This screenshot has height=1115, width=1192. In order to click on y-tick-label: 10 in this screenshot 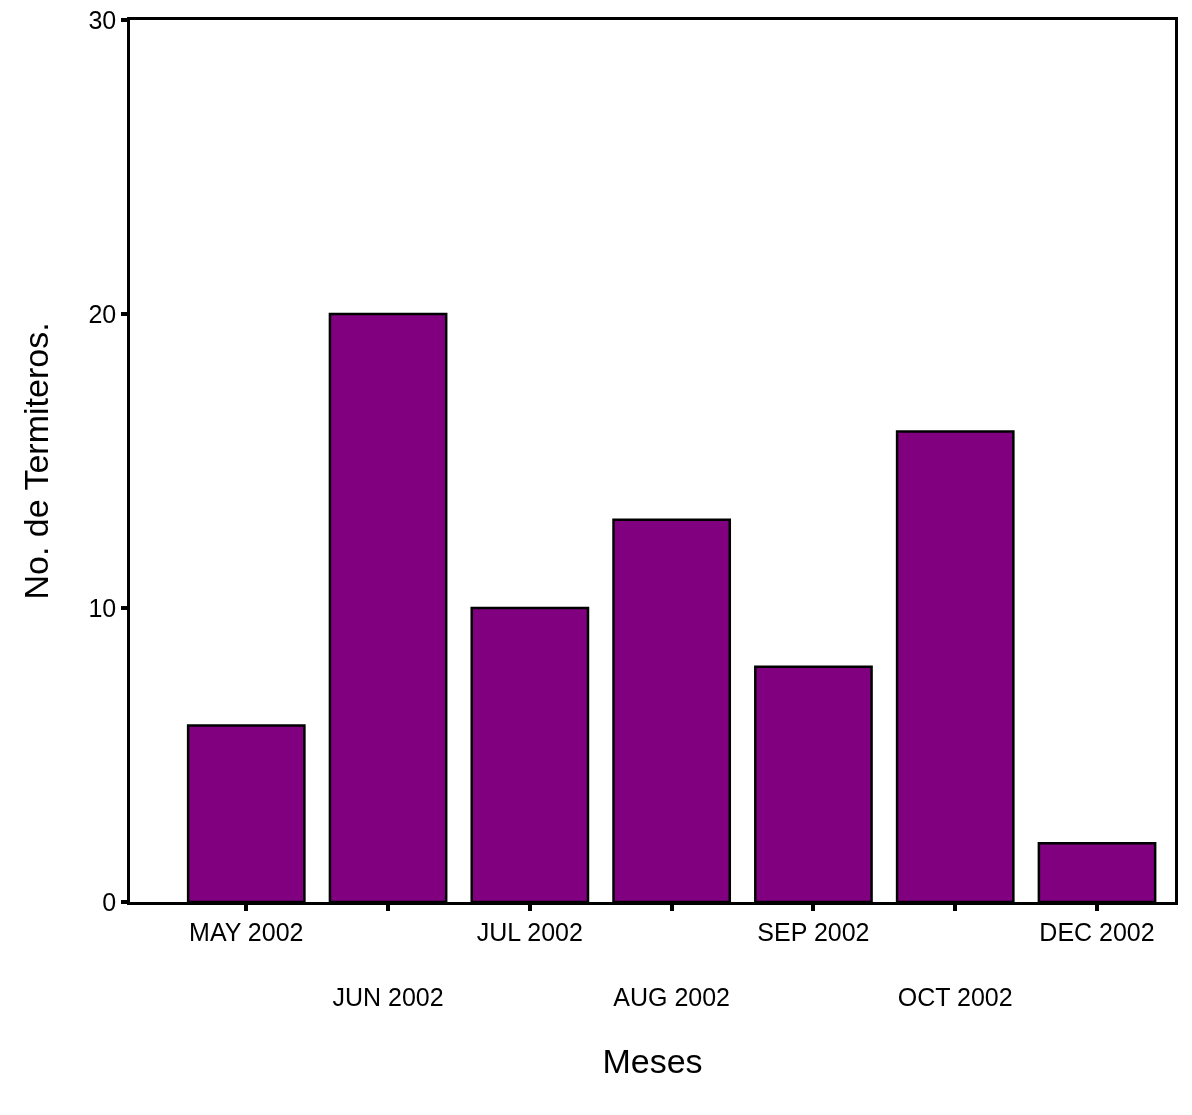, I will do `click(102, 607)`.